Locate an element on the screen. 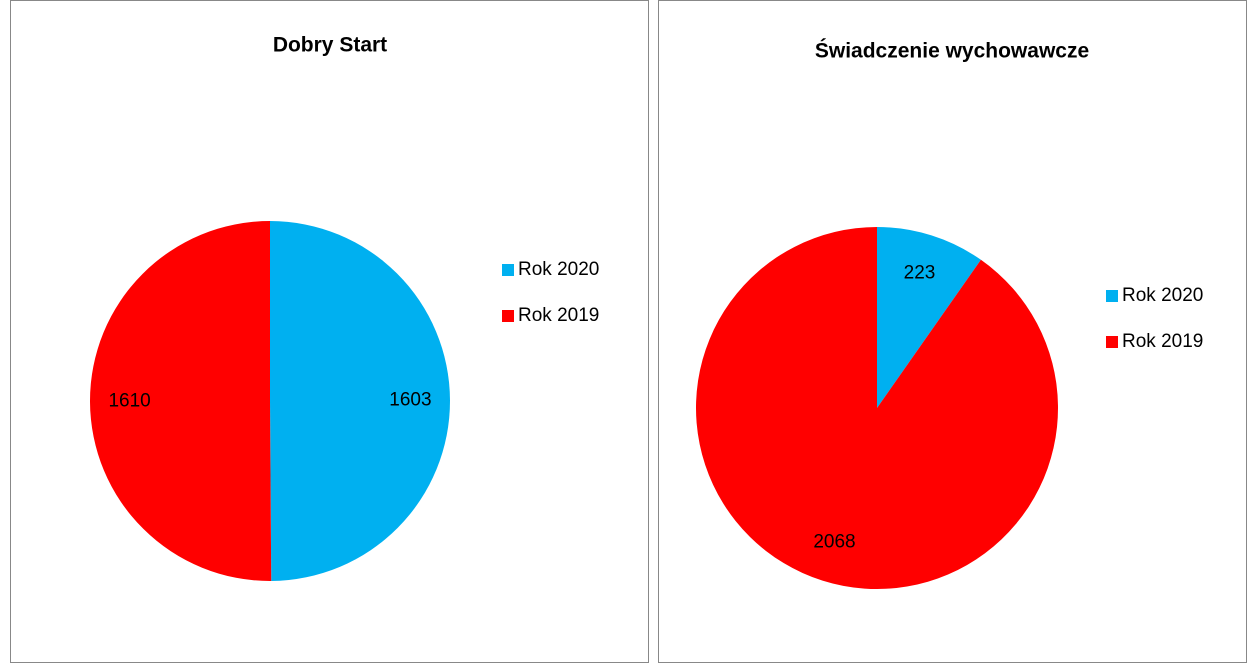  chart-title: Dobry Start is located at coordinates (330, 45).